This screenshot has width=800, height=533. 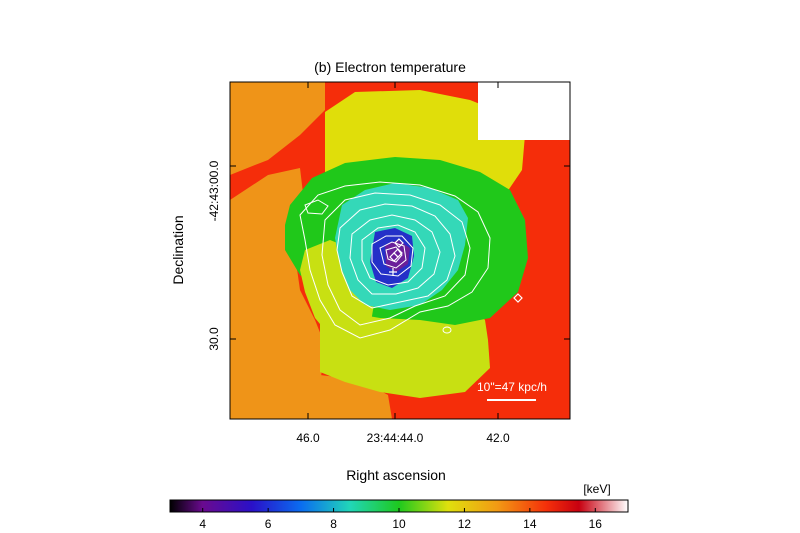 I want to click on colorbar-ticks: 4 6 8 10 12 14 16, so click(x=400, y=519).